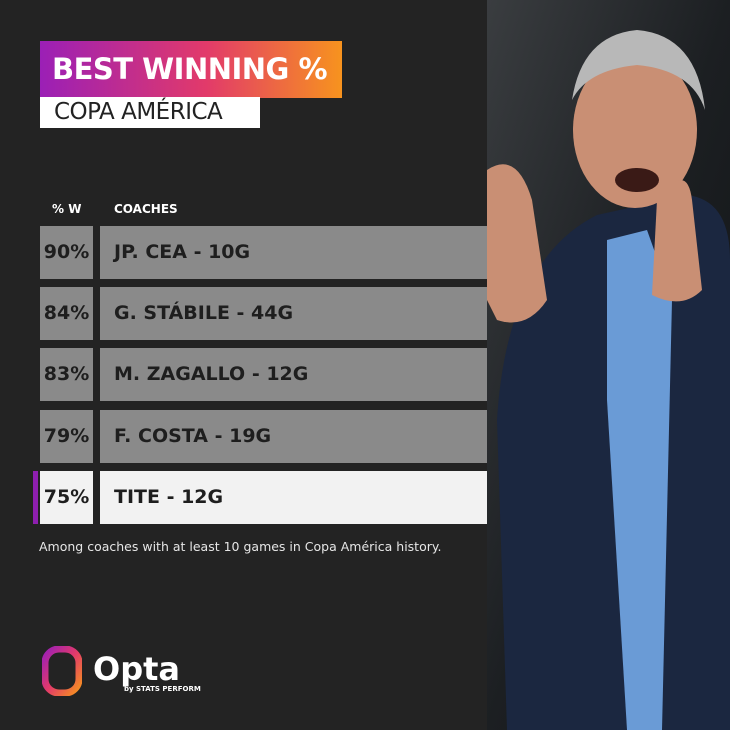 The image size is (730, 730). I want to click on title: BEST WINNING %, so click(191, 69).